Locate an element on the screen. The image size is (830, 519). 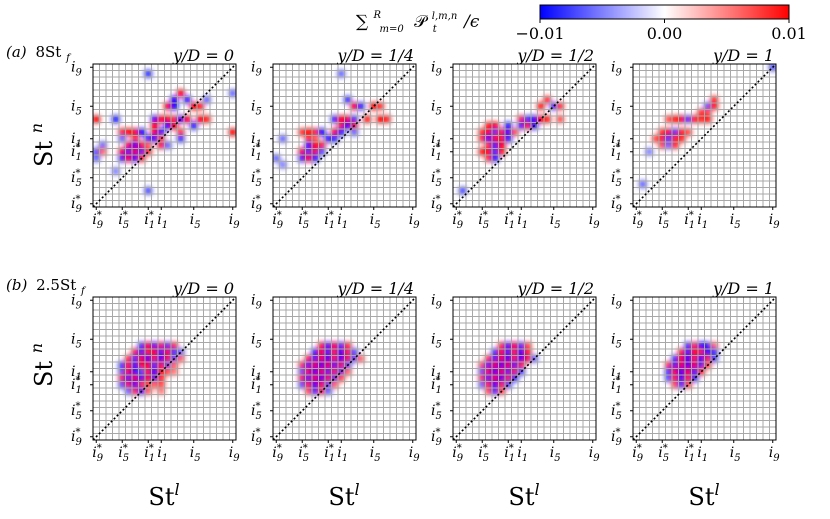
xlabel-col-3-sup: l is located at coordinates (536, 489).